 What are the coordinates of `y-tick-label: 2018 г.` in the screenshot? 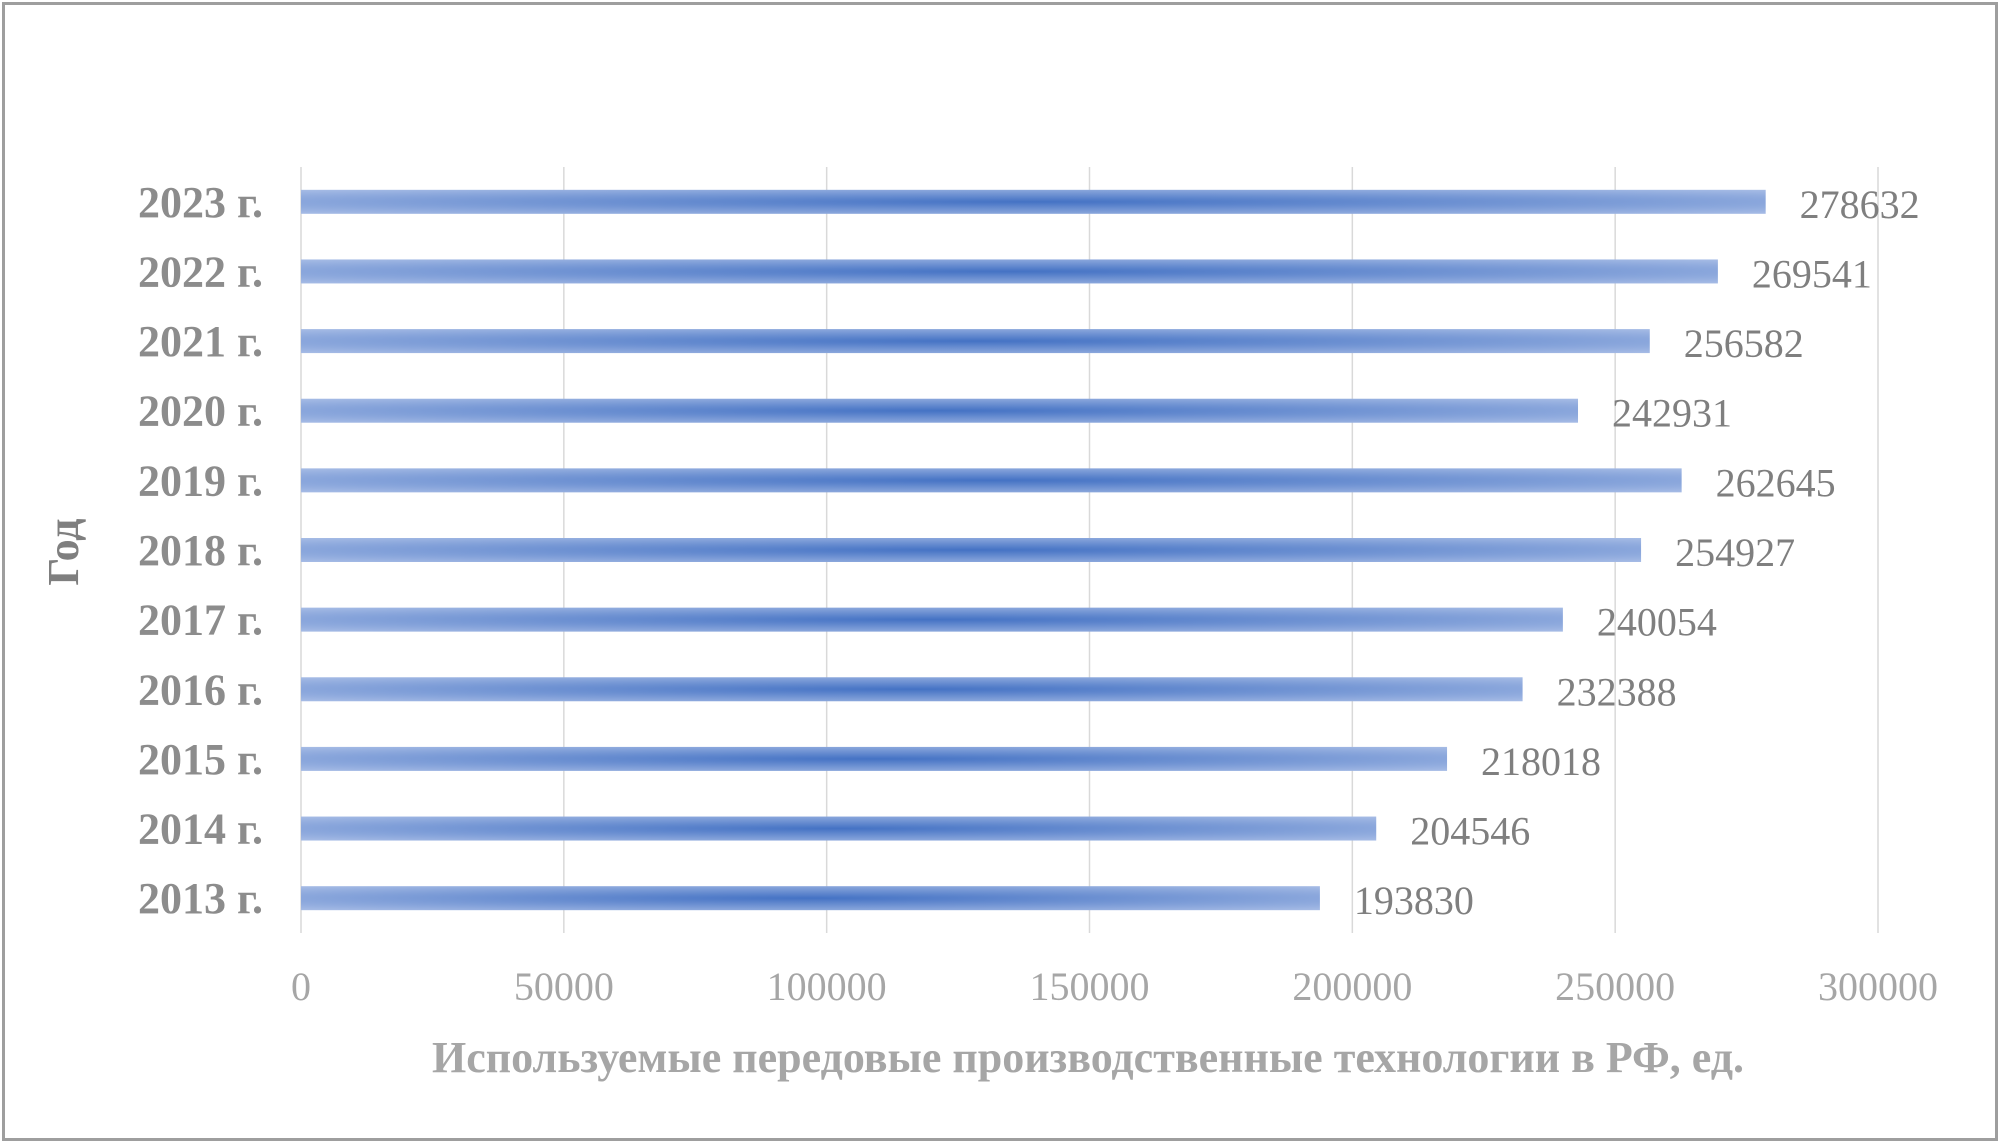 It's located at (200, 550).